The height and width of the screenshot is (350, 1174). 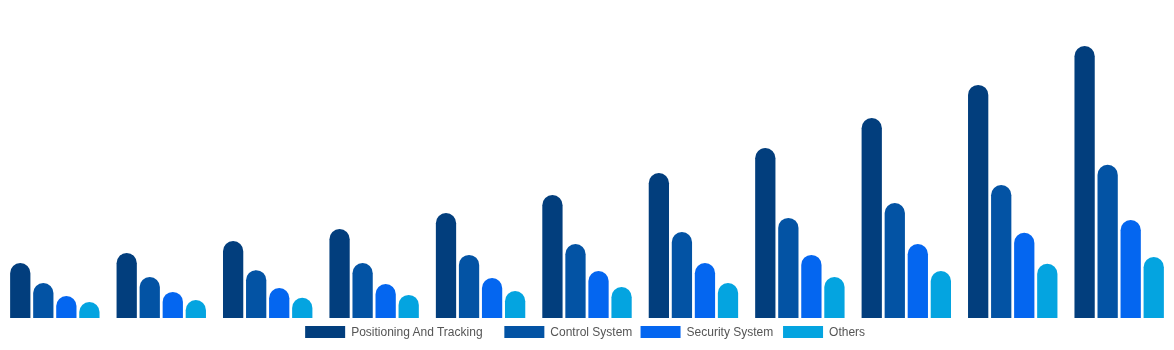 What do you see at coordinates (591, 332) in the screenshot?
I see `legend-label: Control System` at bounding box center [591, 332].